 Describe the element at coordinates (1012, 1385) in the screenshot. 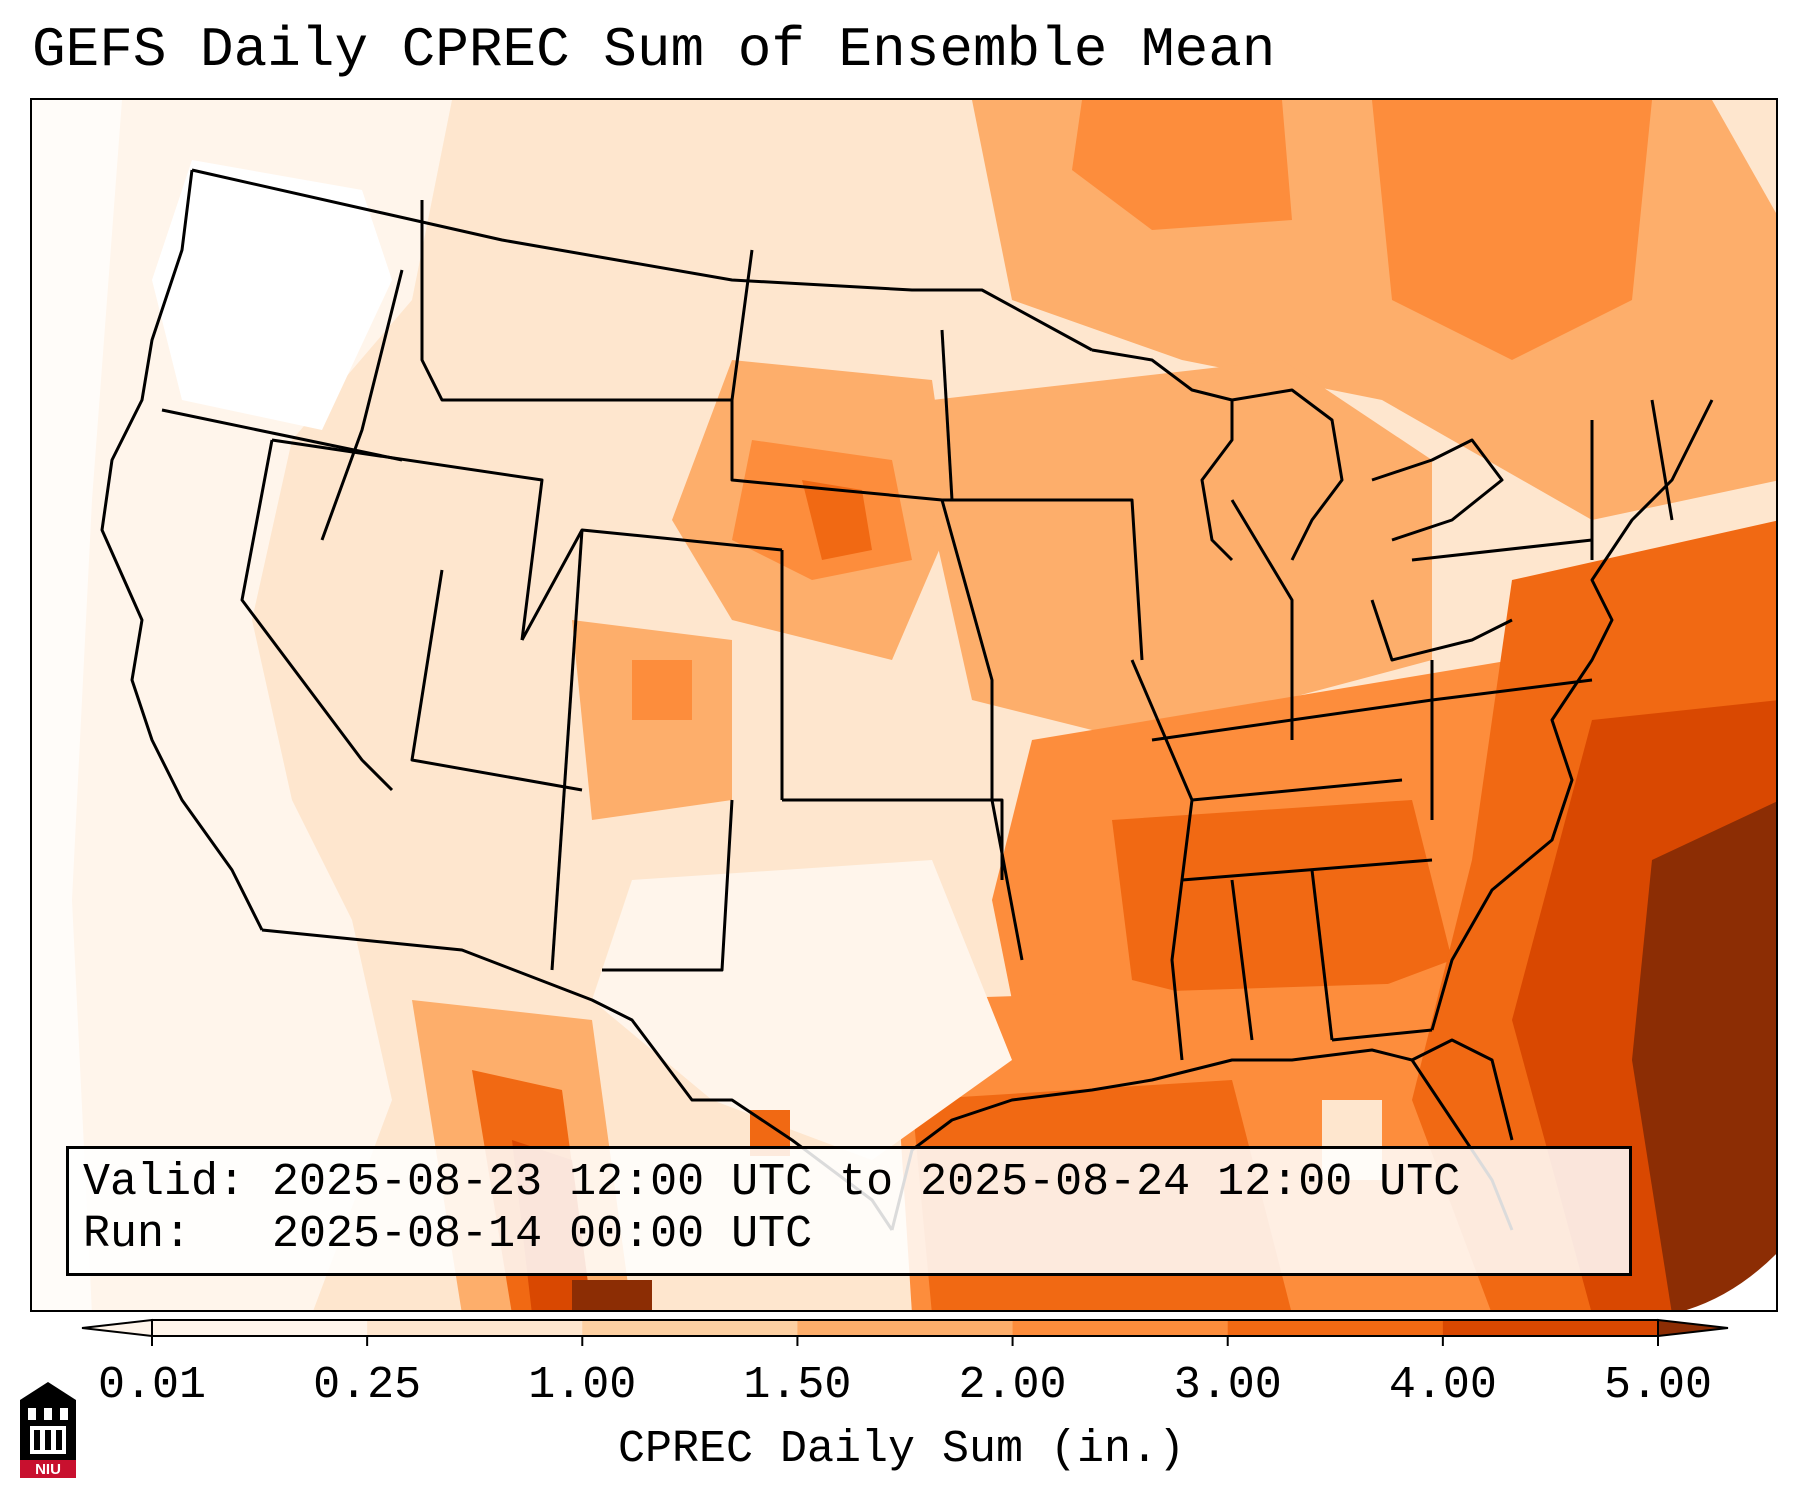

I see `colorbar-tick-label: 2.00` at that location.